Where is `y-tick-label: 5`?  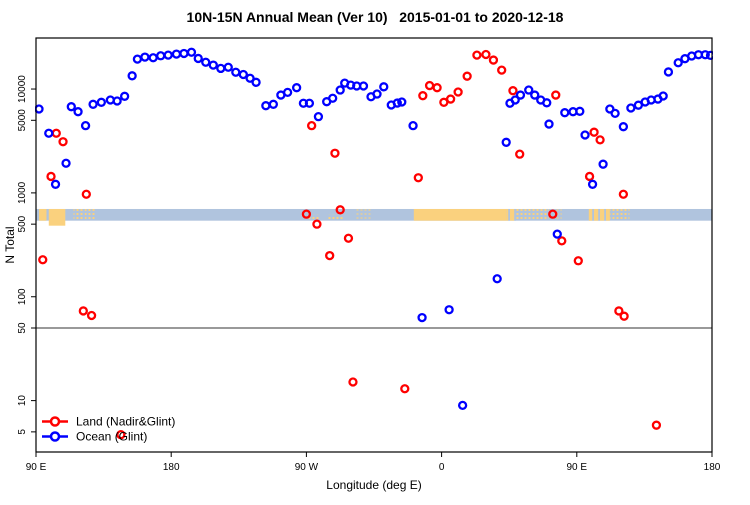
y-tick-label: 5 is located at coordinates (22, 432).